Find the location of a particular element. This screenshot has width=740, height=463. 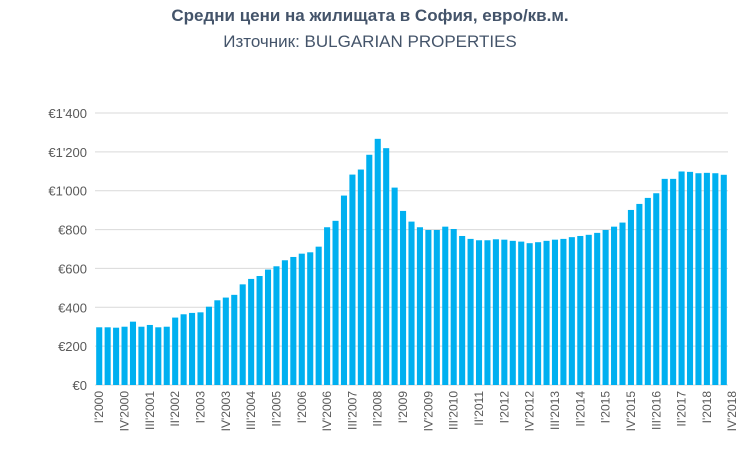

bar-II-2002 is located at coordinates (175, 351).